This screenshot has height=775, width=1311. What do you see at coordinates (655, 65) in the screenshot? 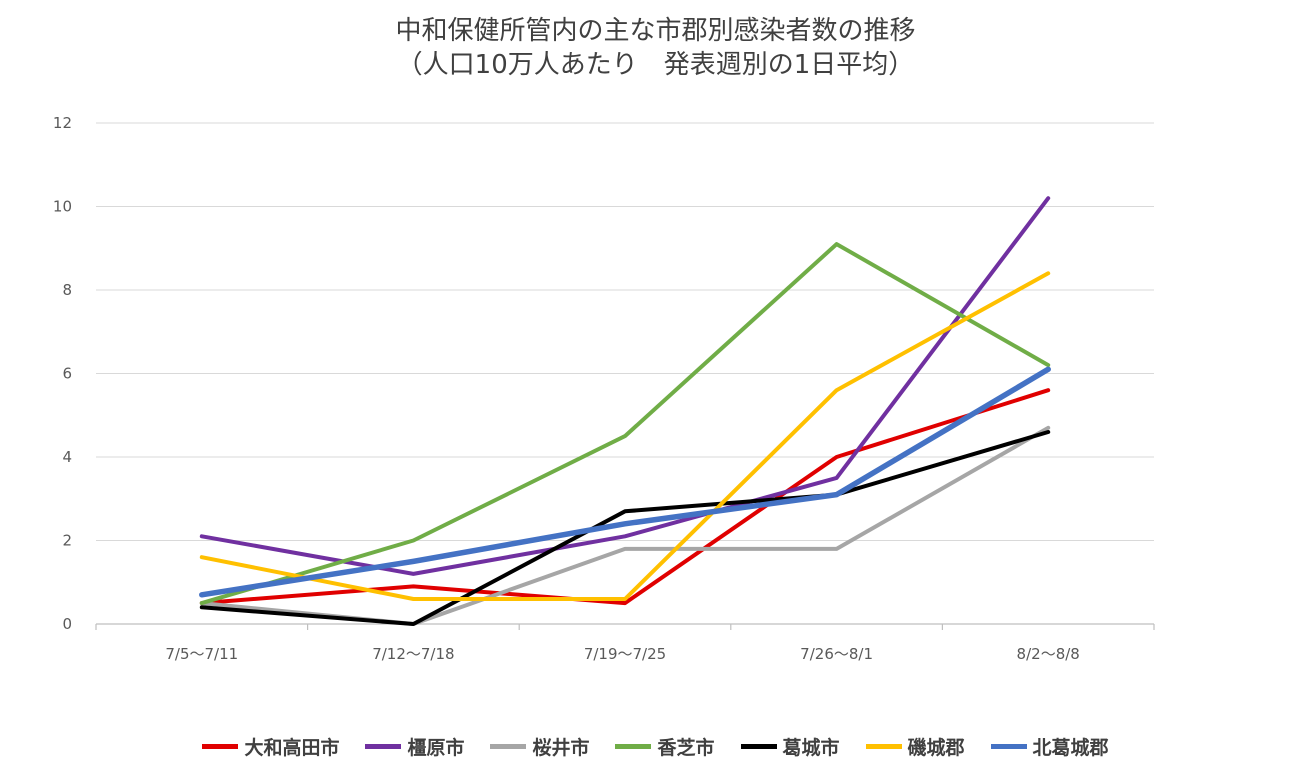
I see `chart-subtitle: （人口10万人あたり 発表週別の1日平均）` at bounding box center [655, 65].